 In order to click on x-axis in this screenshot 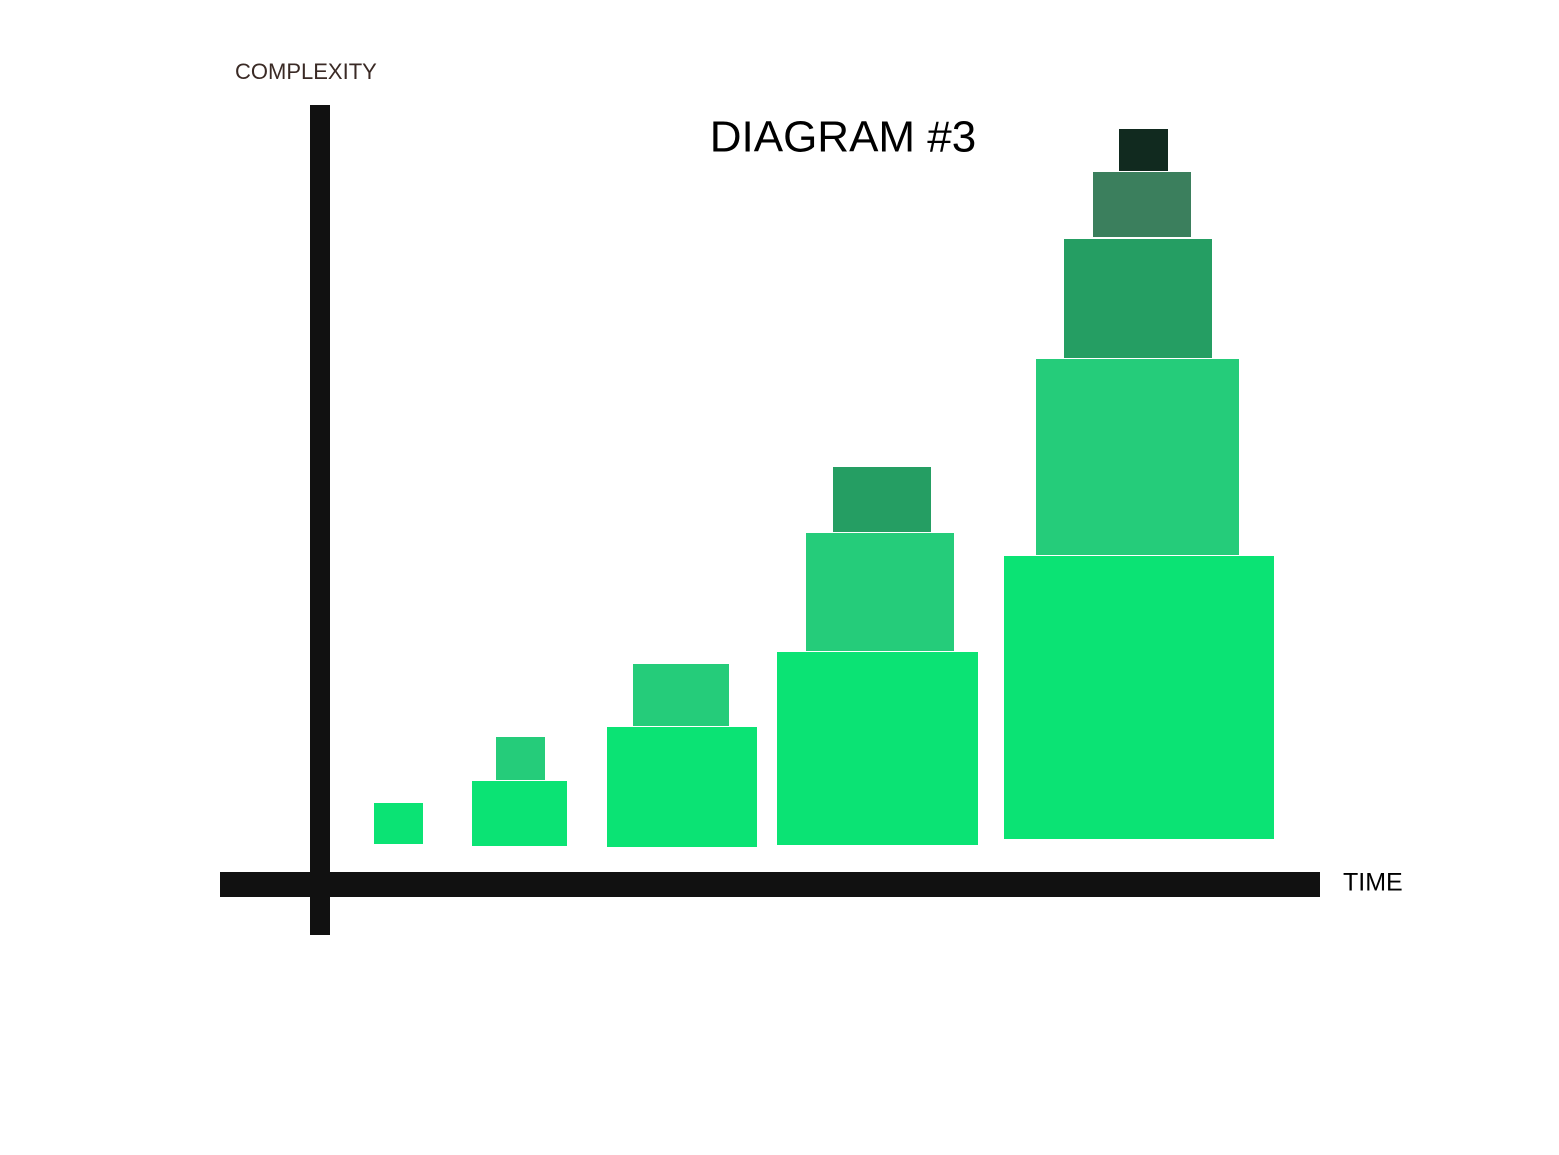, I will do `click(770, 884)`.